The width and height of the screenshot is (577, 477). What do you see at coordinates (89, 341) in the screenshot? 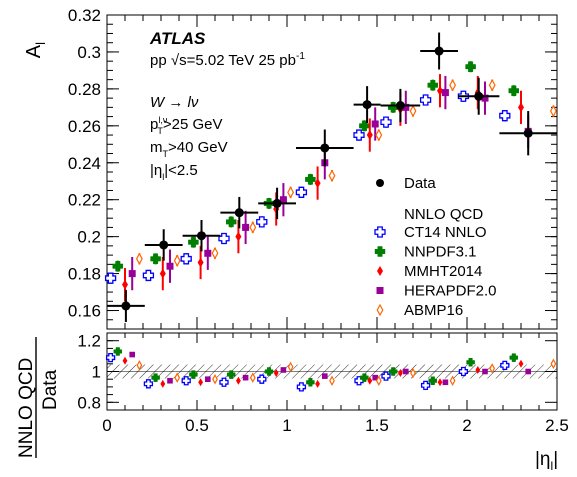
I see `ratio-y-tick-label: 1.2` at bounding box center [89, 341].